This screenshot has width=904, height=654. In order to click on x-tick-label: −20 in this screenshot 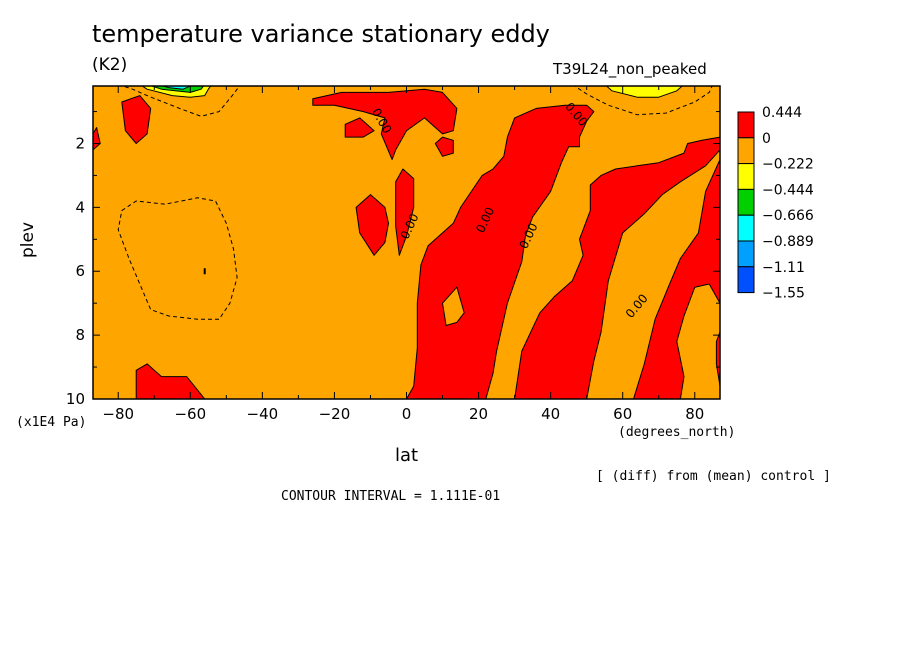, I will do `click(335, 414)`.